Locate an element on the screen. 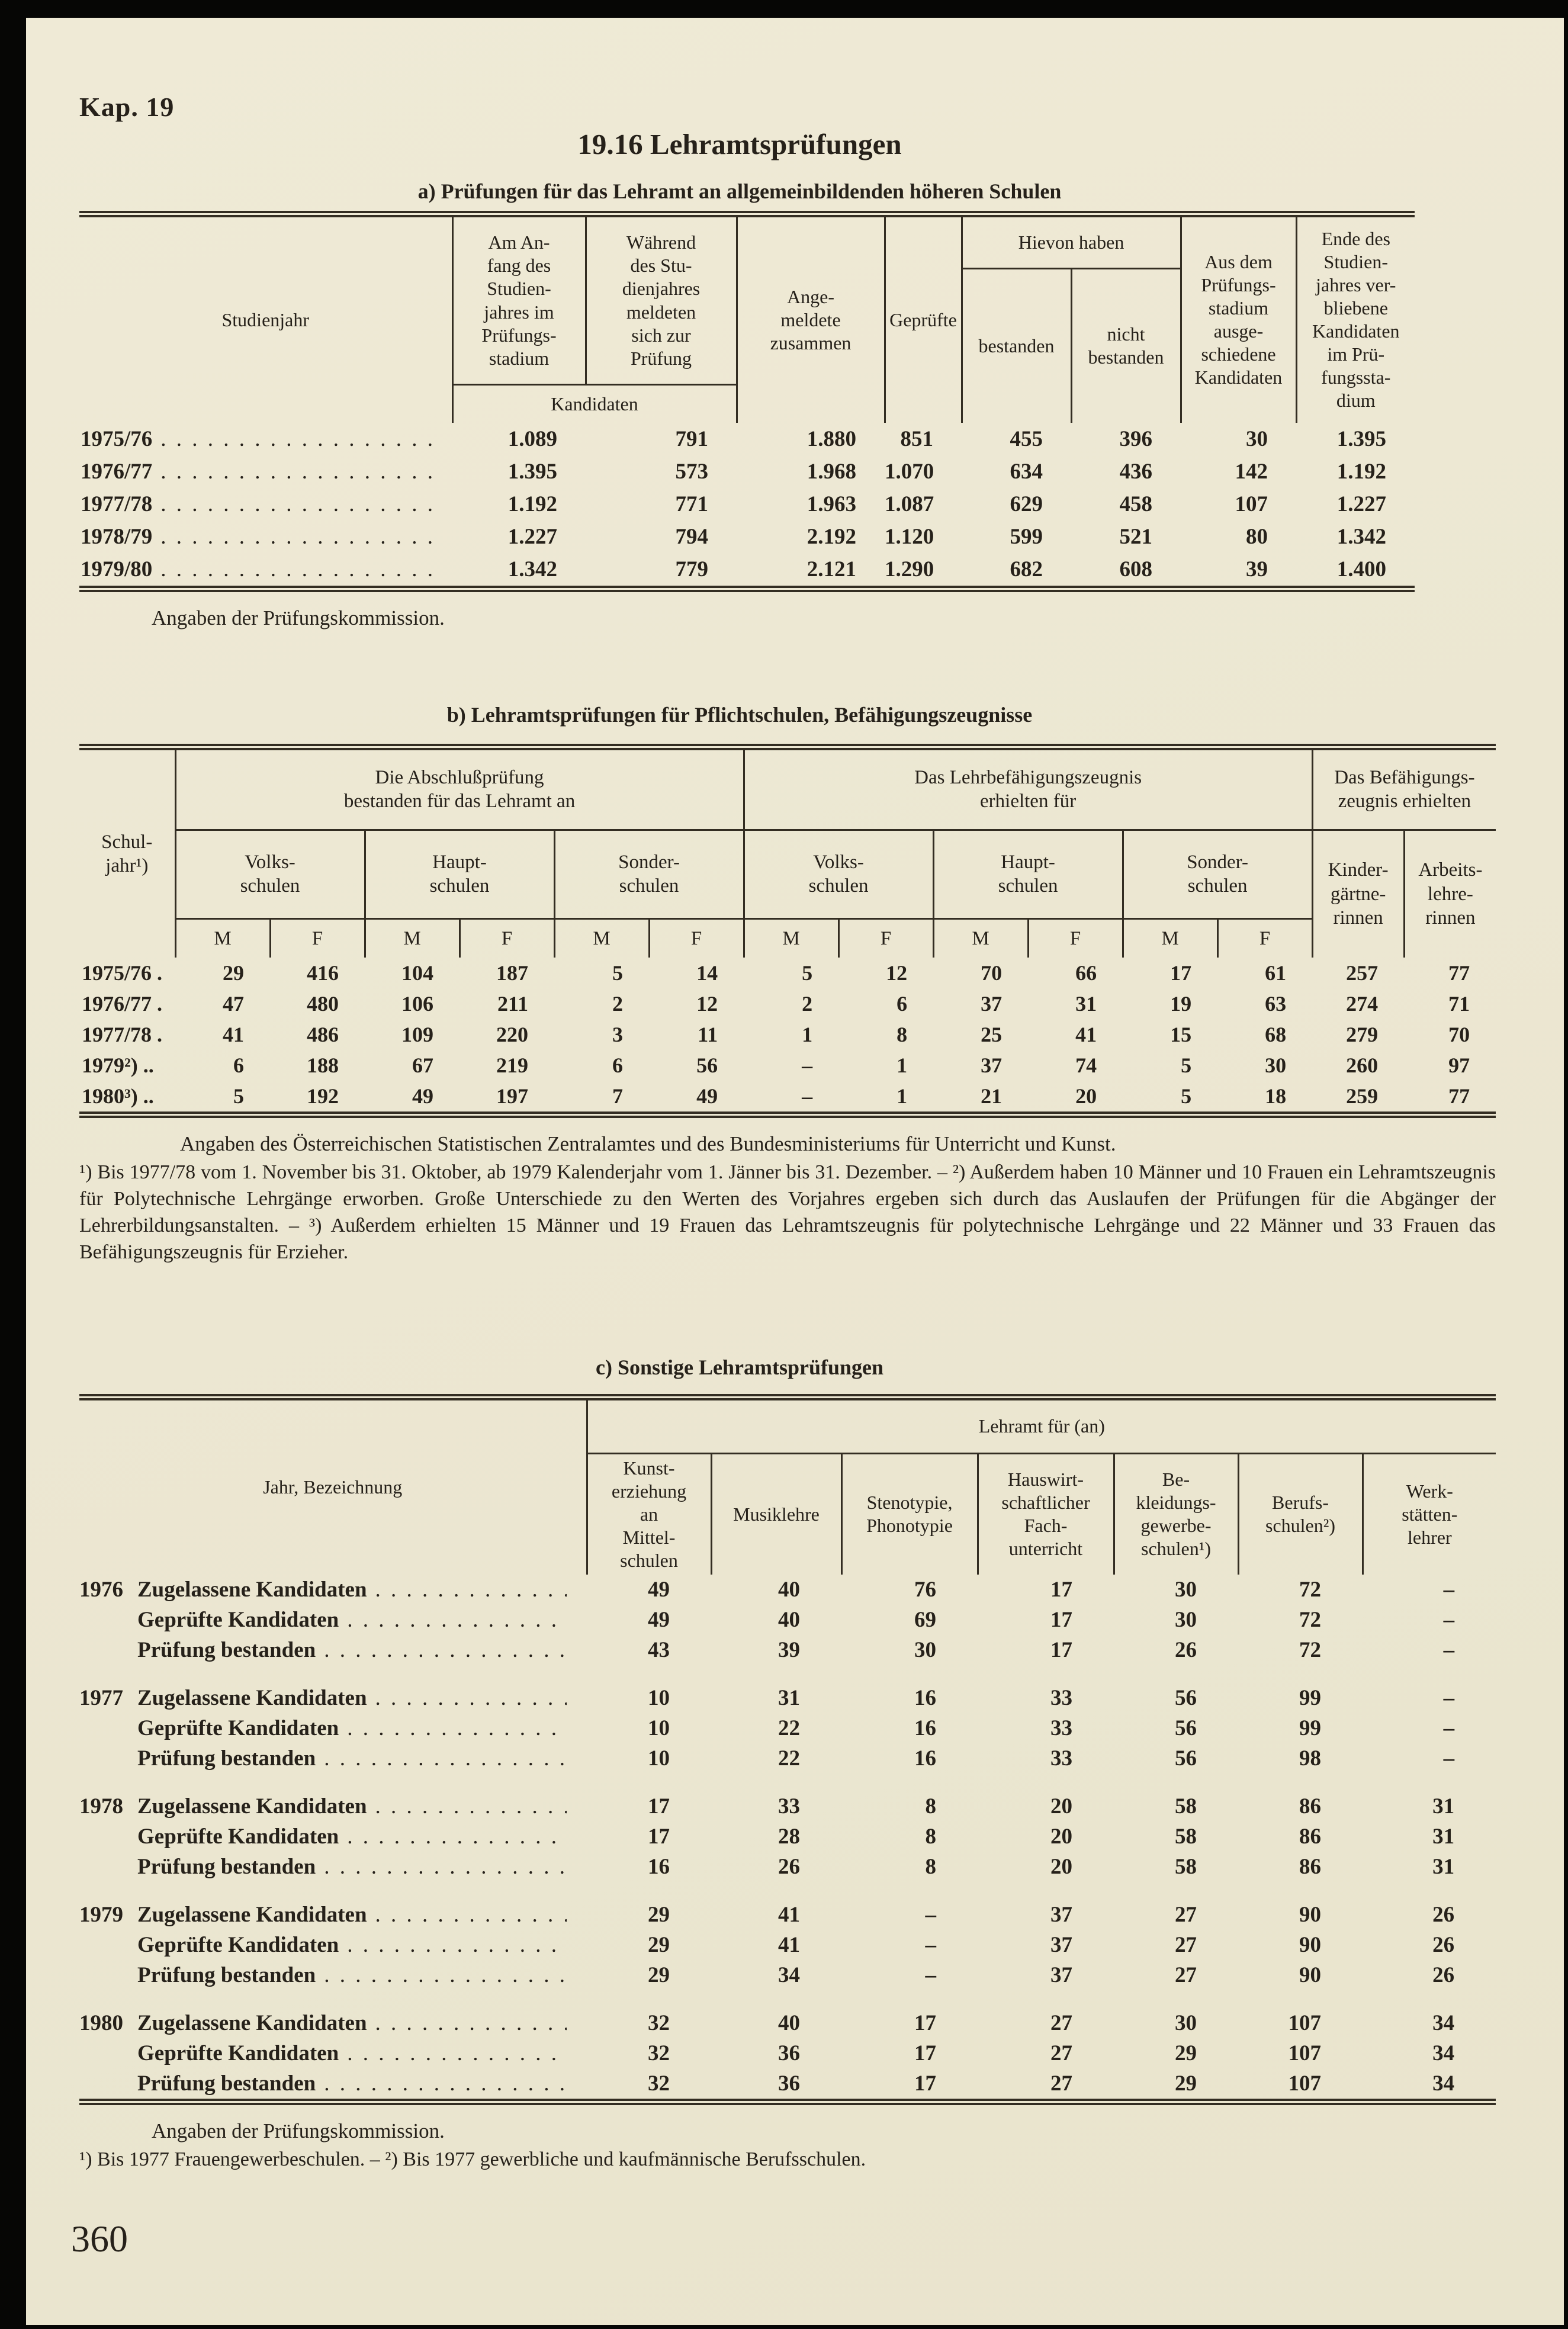  col-header-hauptschulen-2: Haupt- schulen is located at coordinates (1028, 875).